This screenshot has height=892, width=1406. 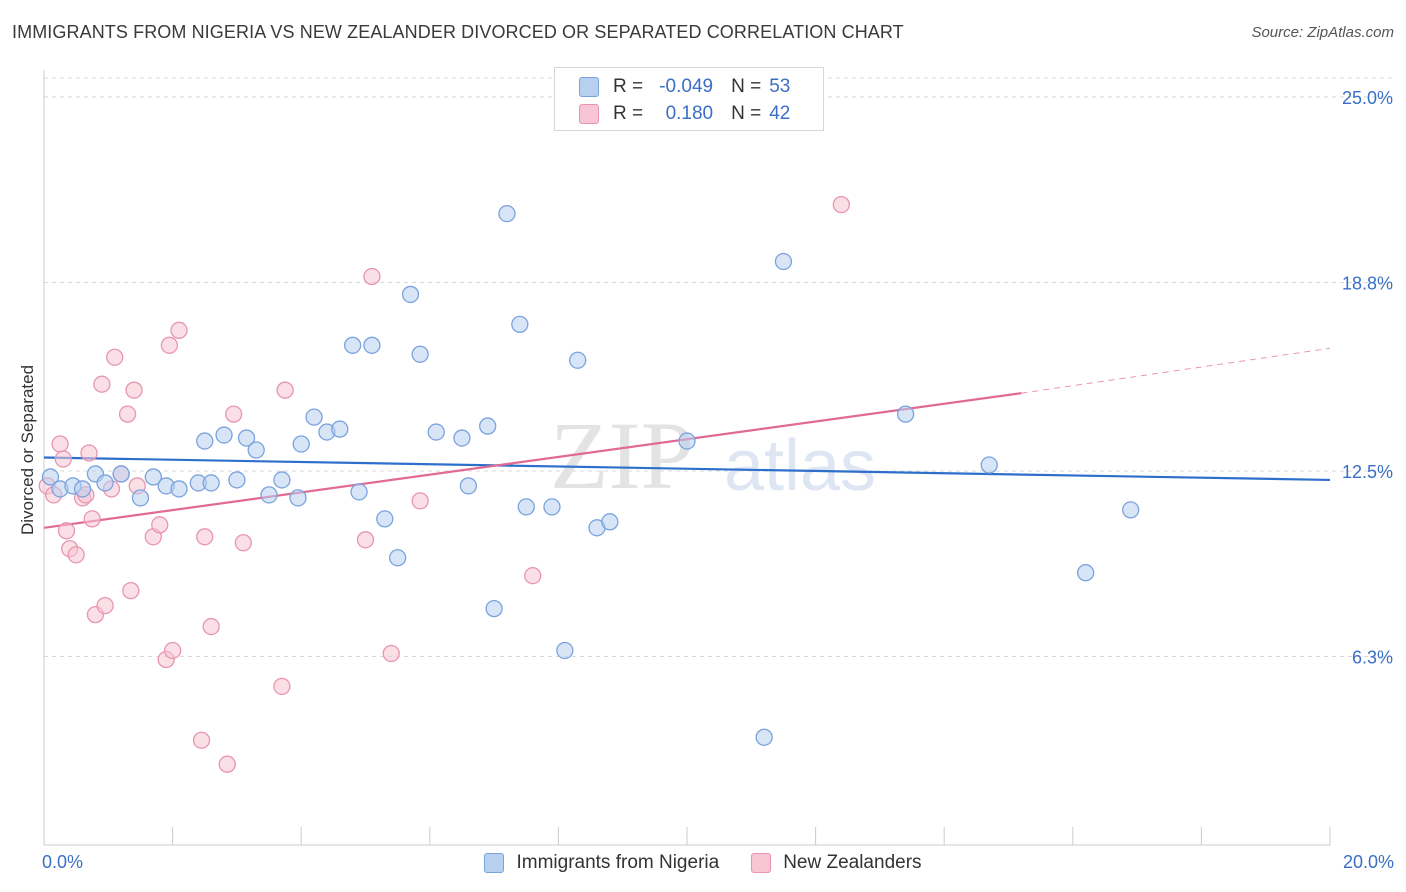 What do you see at coordinates (589, 87) in the screenshot?
I see `legend-swatch-blue` at bounding box center [589, 87].